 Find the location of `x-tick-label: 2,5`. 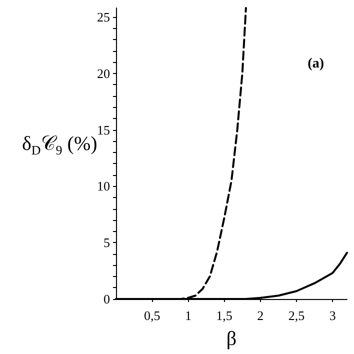

x-tick-label: 2,5 is located at coordinates (296, 315).